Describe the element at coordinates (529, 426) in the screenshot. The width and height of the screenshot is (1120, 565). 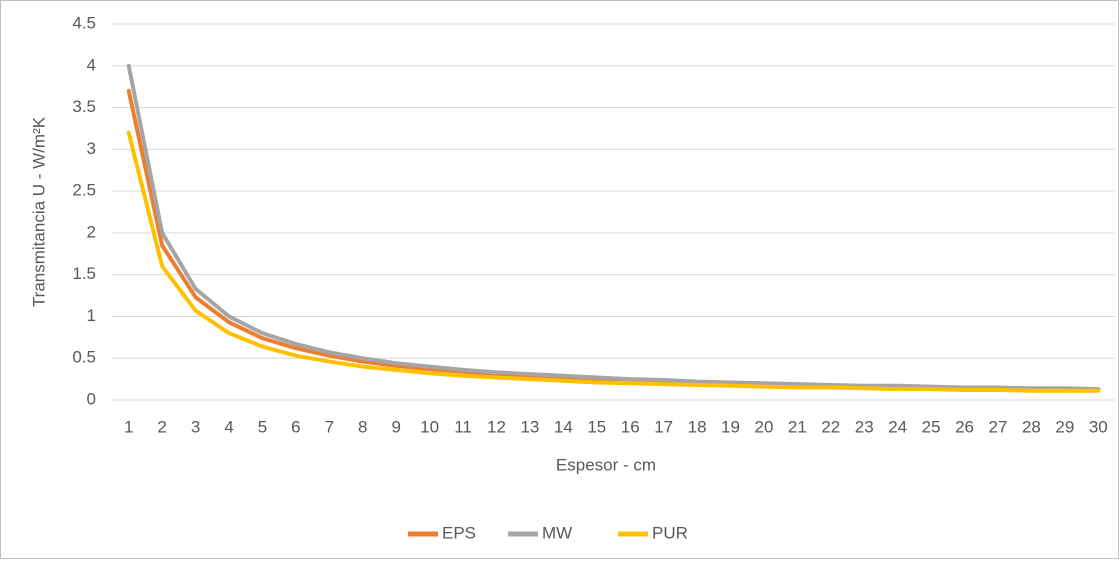
I see `x-tick-label: 13` at that location.